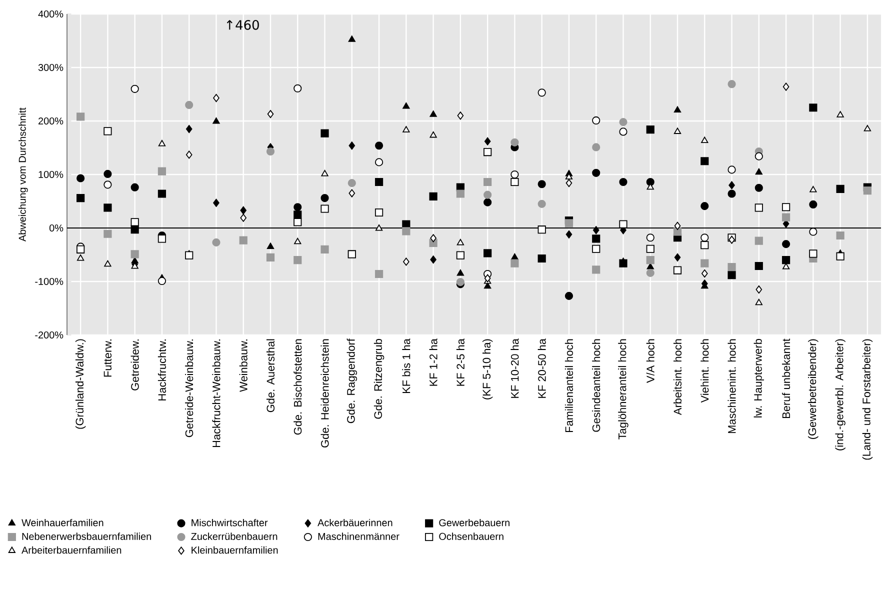  Describe the element at coordinates (324, 393) in the screenshot. I see `x-tick-label: Gde. Heidenreichstein` at that location.